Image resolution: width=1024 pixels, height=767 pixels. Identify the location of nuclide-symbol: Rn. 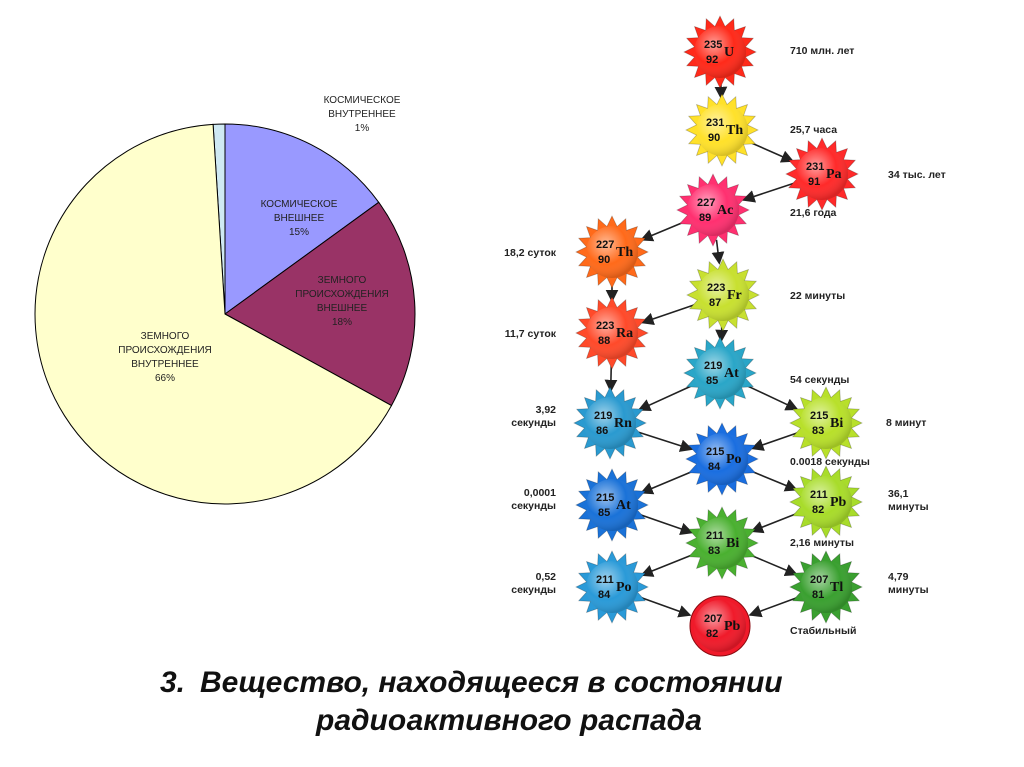
(623, 423).